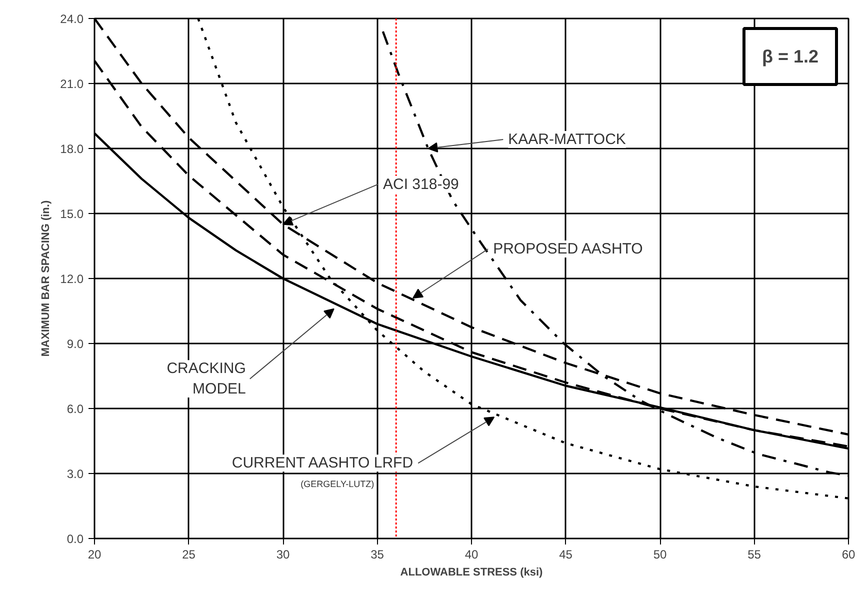 This screenshot has width=860, height=611. What do you see at coordinates (849, 555) in the screenshot?
I see `x-tick-label: 60` at bounding box center [849, 555].